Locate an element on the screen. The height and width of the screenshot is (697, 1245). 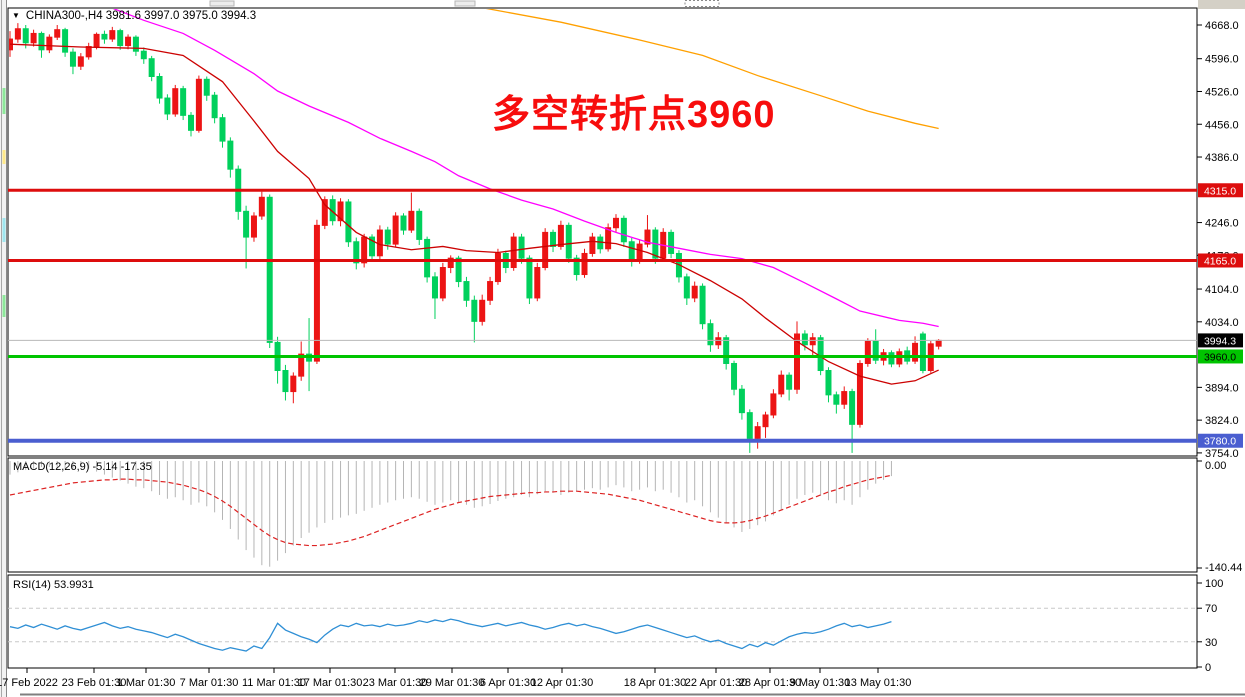
macd-axis-label: -140.44 is located at coordinates (1223, 568).